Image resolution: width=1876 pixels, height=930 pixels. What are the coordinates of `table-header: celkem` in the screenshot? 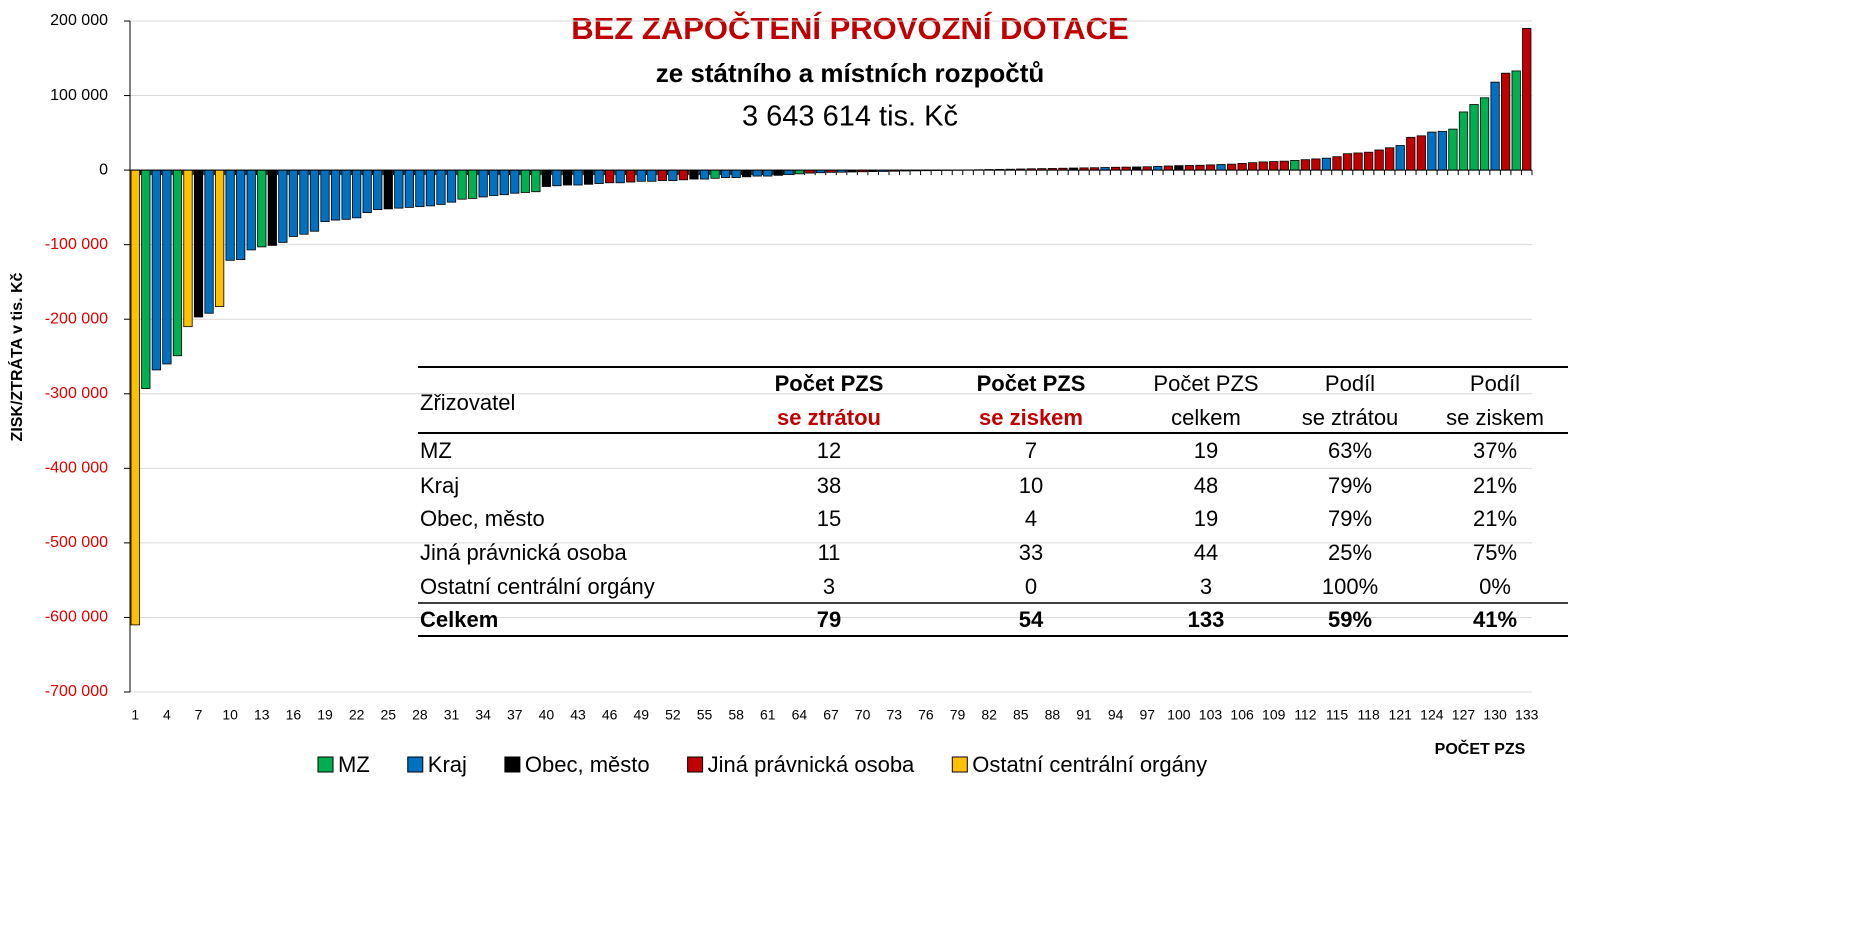 It's located at (1206, 417).